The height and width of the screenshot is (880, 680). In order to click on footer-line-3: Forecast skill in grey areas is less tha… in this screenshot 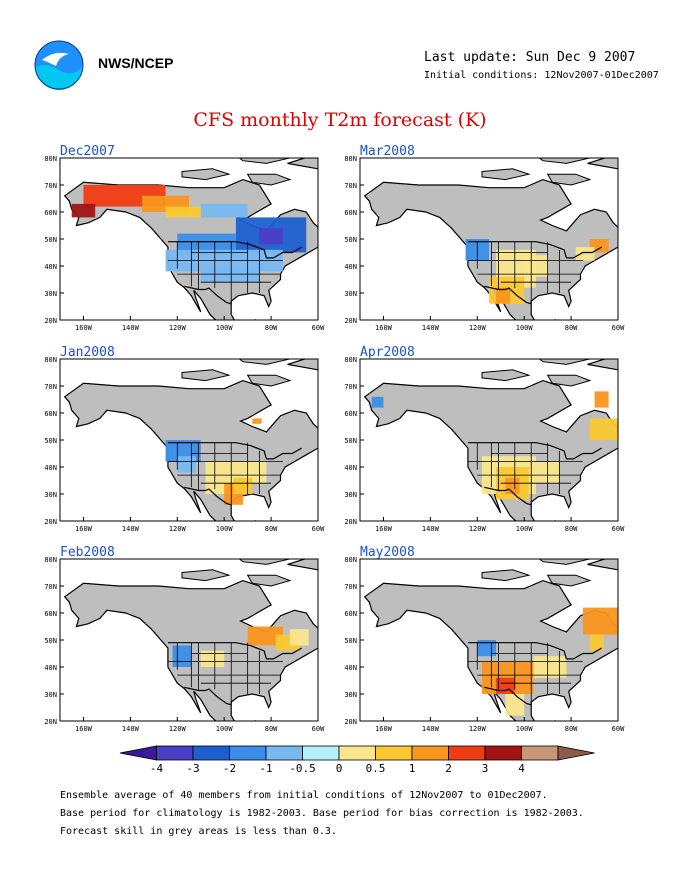, I will do `click(198, 831)`.